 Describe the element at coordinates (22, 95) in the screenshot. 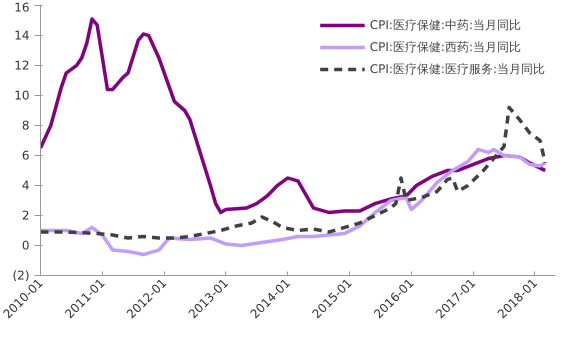

I see `y-tick-label: 10` at that location.